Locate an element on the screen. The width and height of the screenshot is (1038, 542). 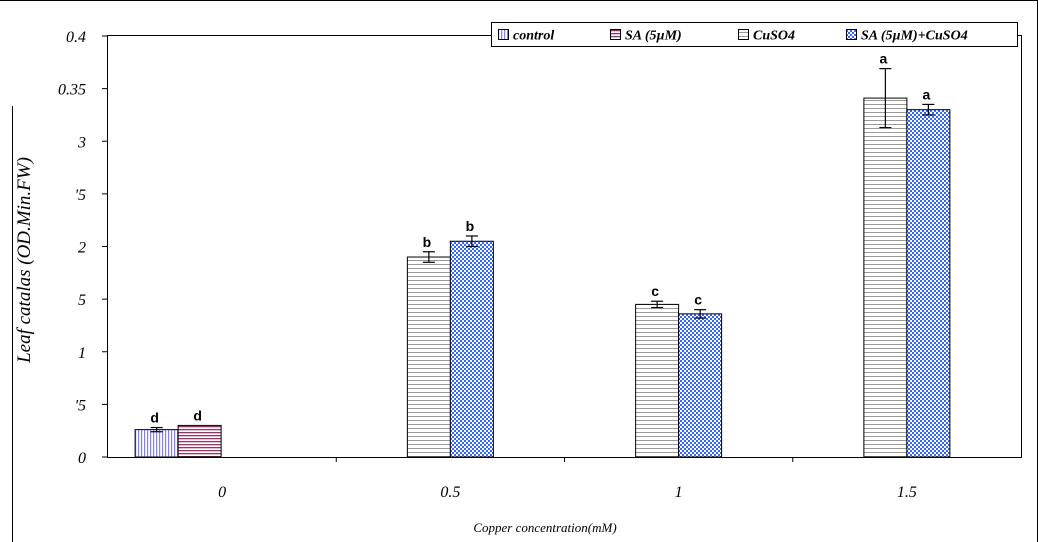
y-axis-label: Leaf catalas (OD.Min.FW) is located at coordinates (24, 260).